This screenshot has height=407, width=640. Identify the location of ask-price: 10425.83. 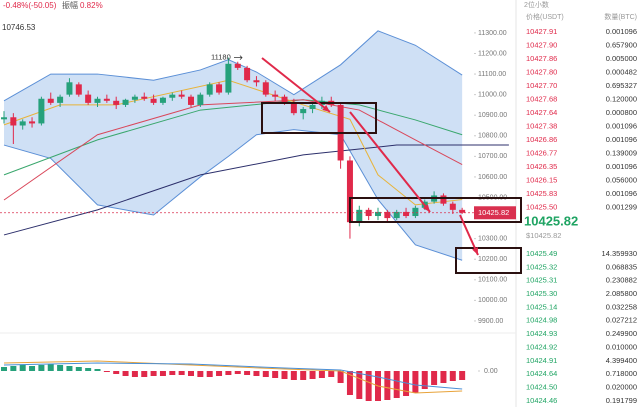
(541, 193).